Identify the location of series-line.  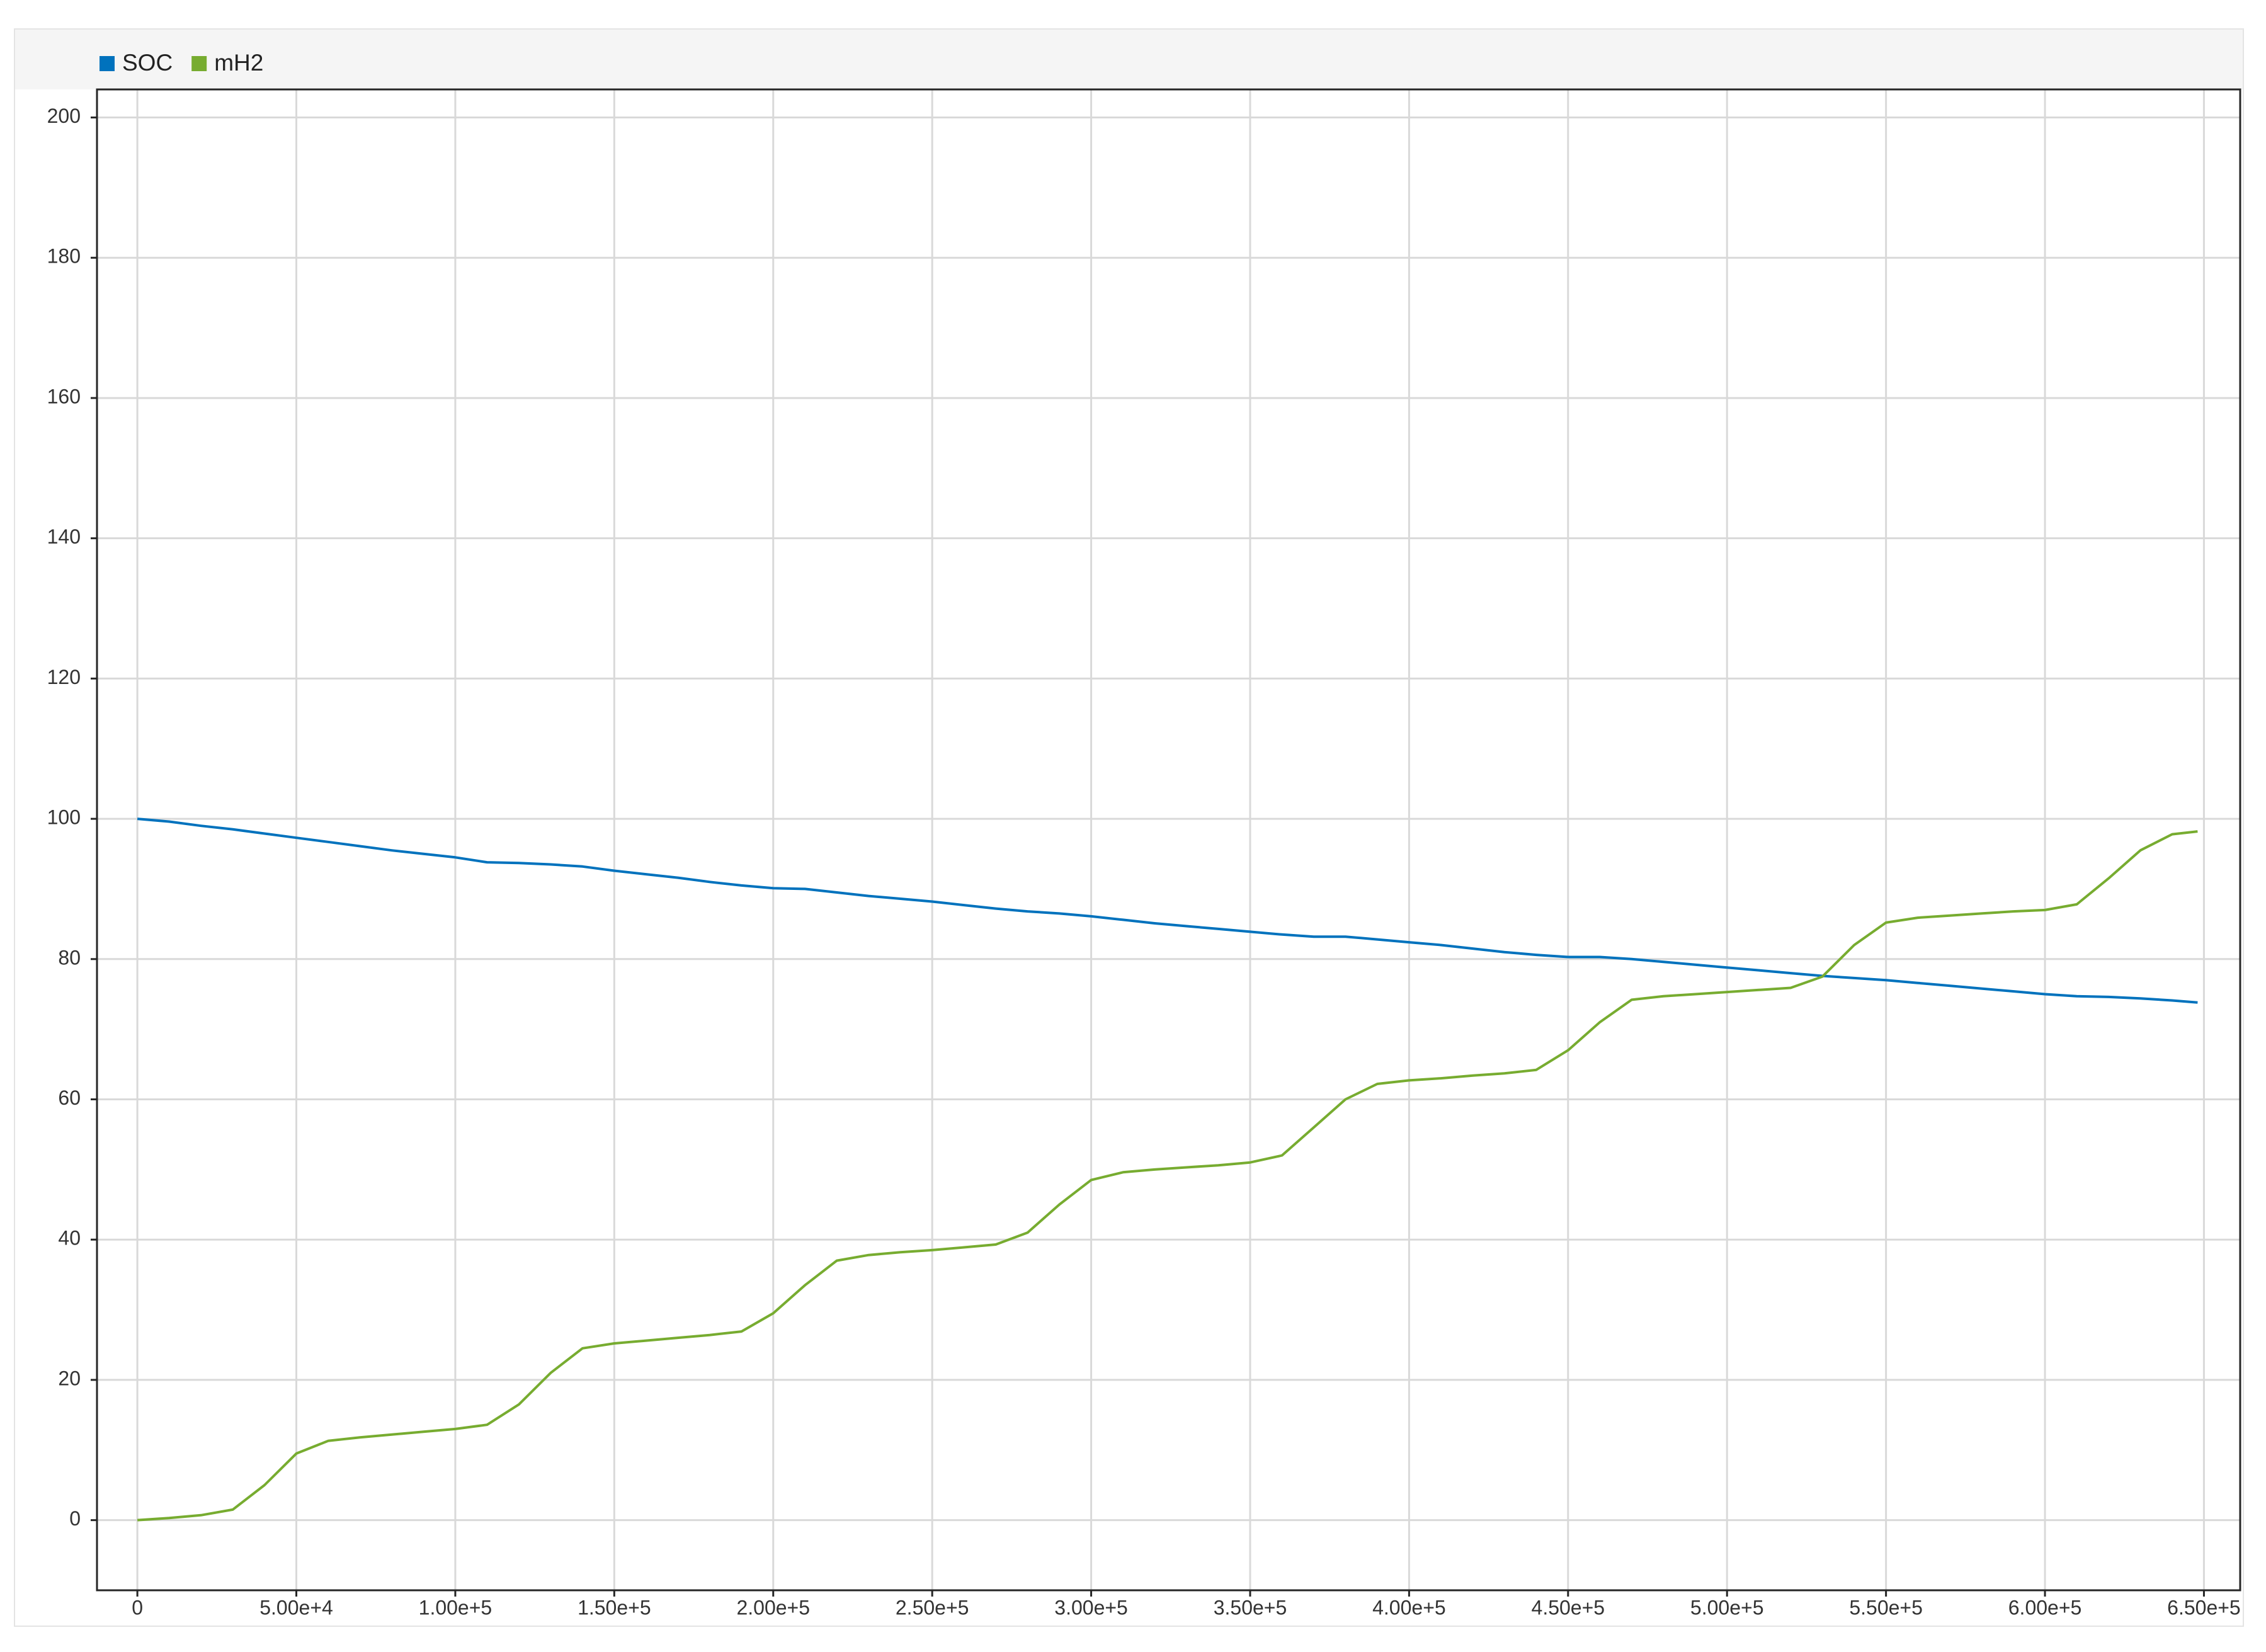
(1167, 911).